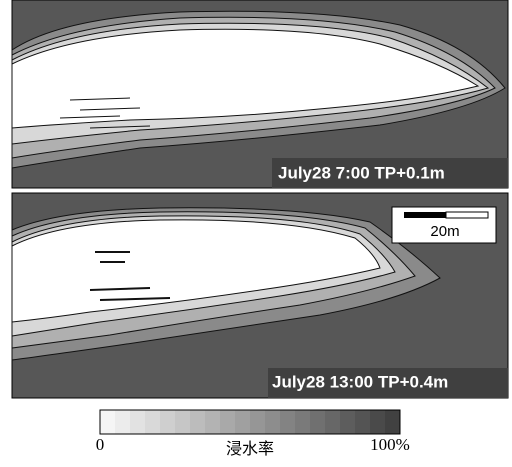  I want to click on panel-label: July28 13:00 TP+0.4m, so click(360, 381).